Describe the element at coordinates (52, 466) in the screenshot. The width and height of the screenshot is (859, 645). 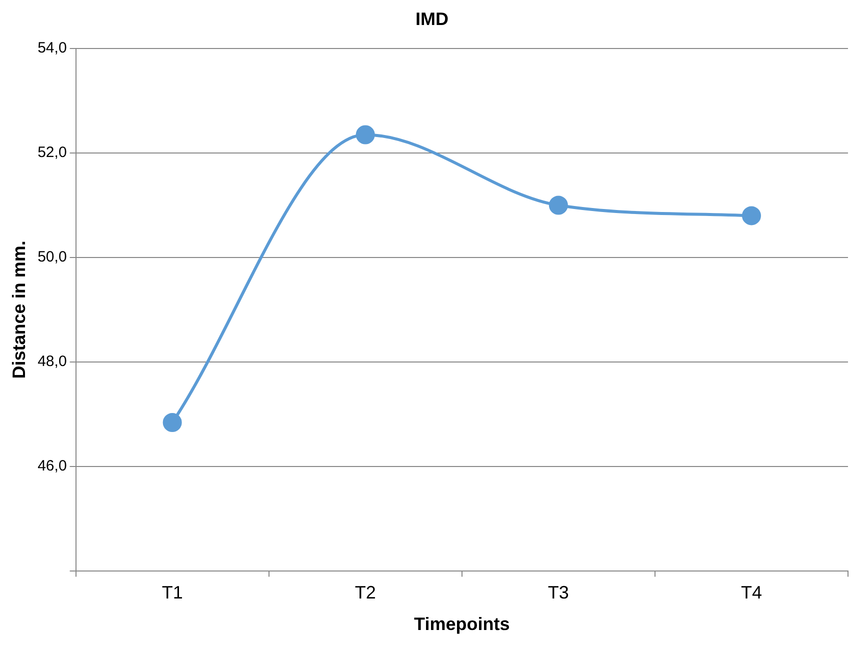
I see `y-tick-label: 46,0` at that location.